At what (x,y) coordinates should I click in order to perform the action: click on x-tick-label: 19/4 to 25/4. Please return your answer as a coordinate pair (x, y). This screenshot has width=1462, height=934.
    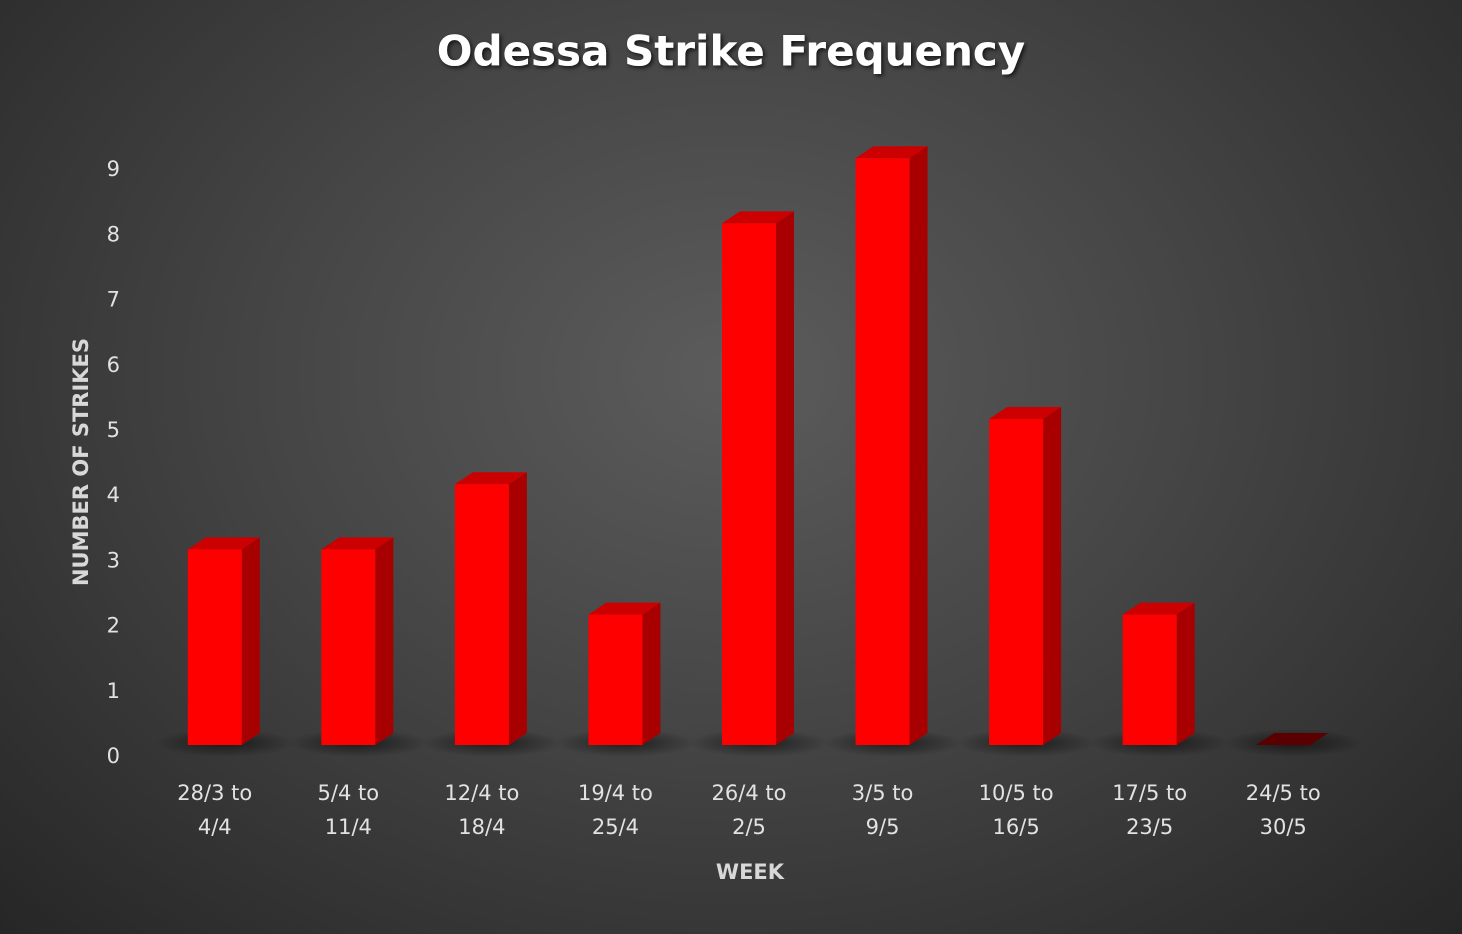
    Looking at the image, I should click on (615, 810).